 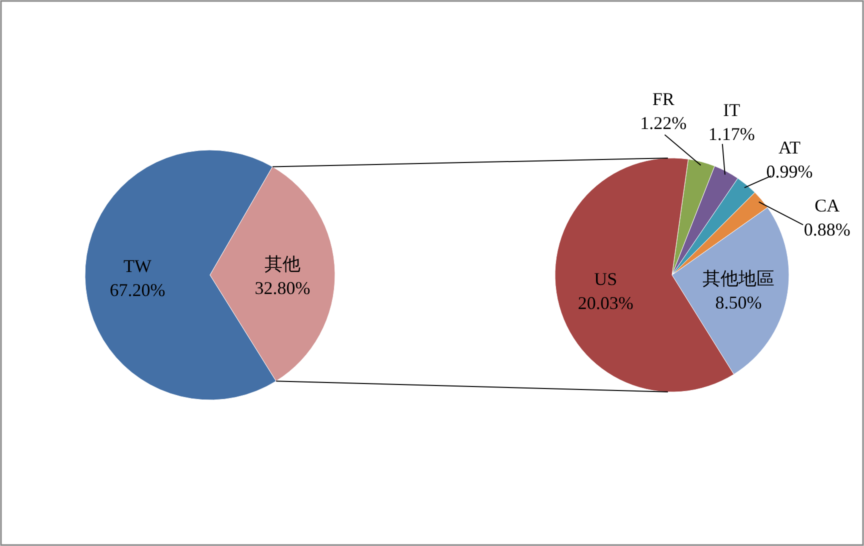 I want to click on slice-label: IT, so click(x=731, y=110).